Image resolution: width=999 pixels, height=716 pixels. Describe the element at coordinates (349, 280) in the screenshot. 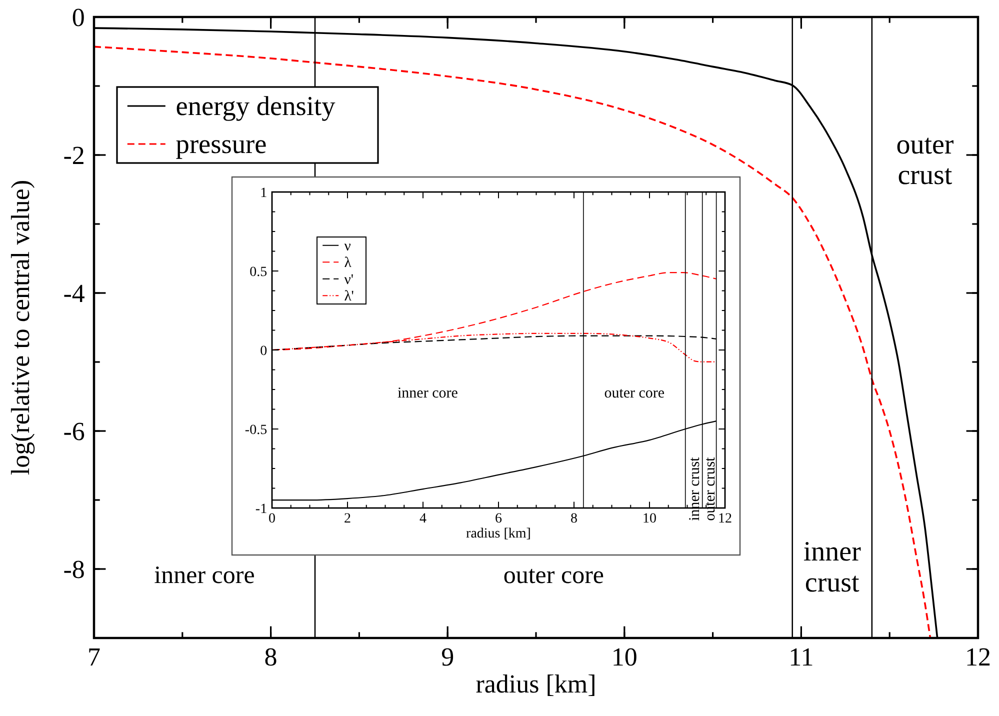

I see `legend-label: ν'` at that location.